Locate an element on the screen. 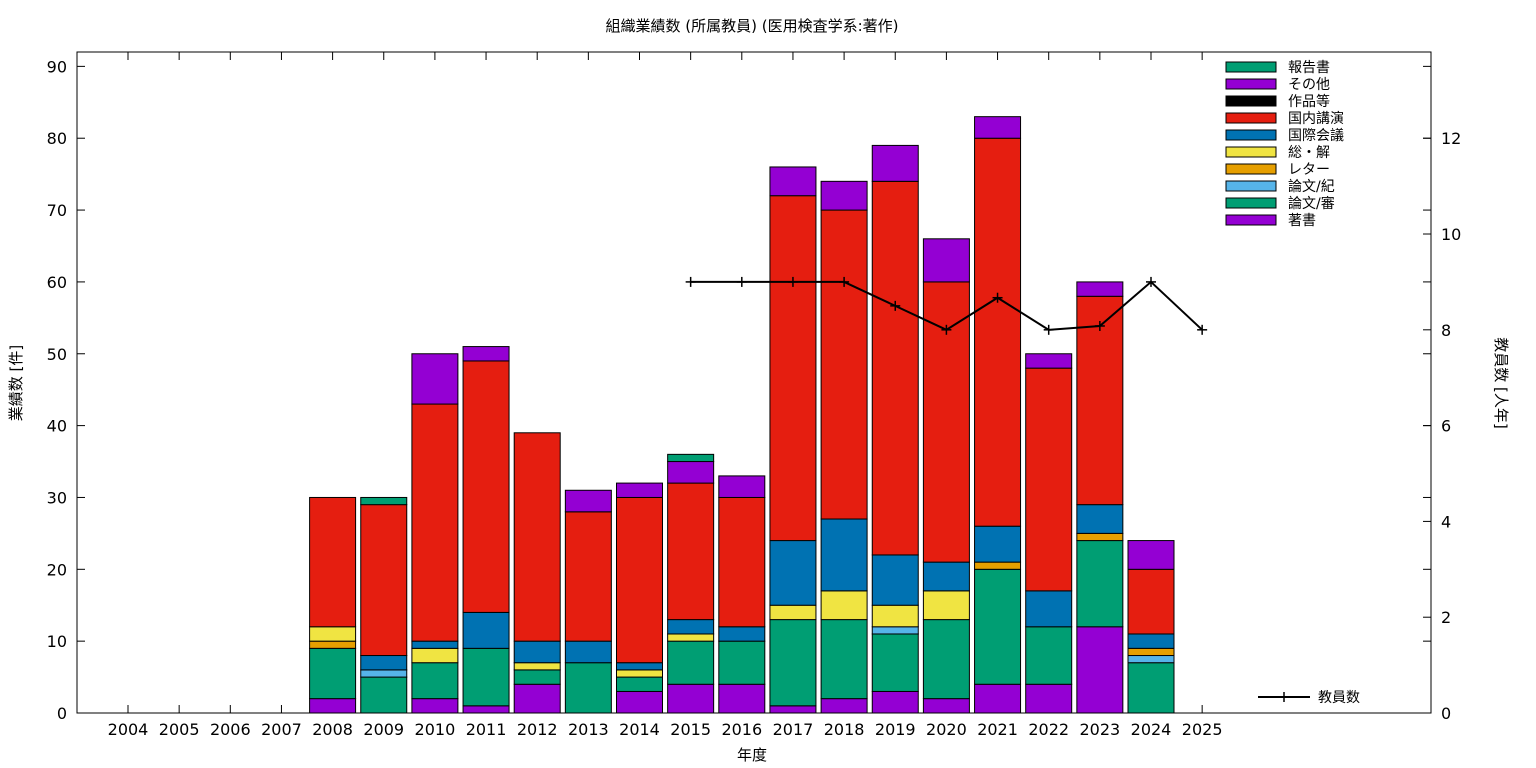 The width and height of the screenshot is (1536, 768). x-tick-label: 2022 is located at coordinates (1048, 729).